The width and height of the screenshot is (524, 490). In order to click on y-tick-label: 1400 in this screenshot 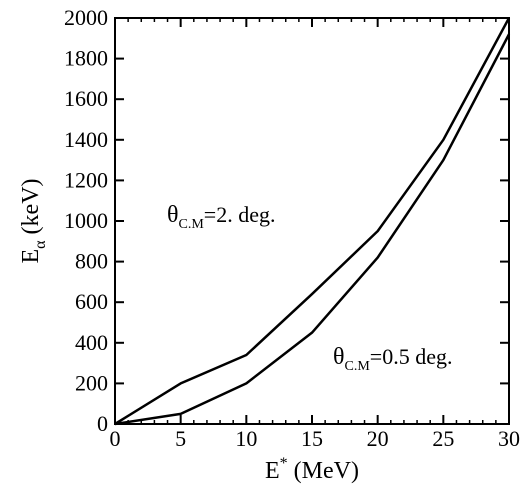, I will do `click(86, 139)`.